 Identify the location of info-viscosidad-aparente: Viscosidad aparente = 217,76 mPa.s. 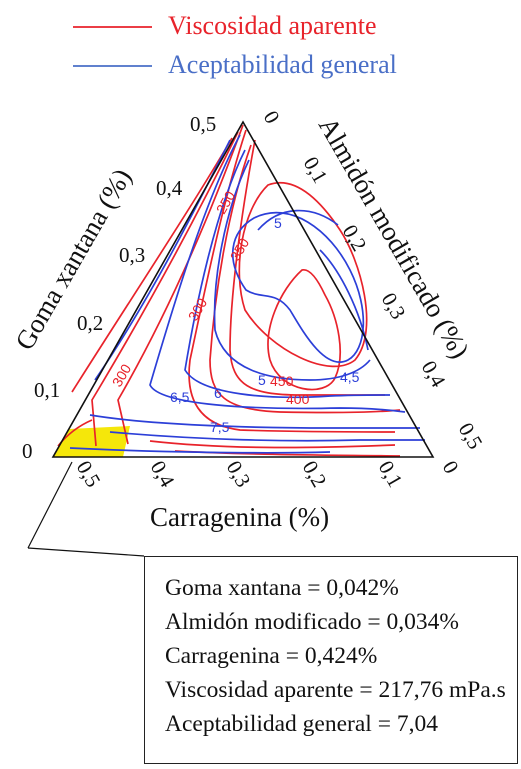
(335, 690).